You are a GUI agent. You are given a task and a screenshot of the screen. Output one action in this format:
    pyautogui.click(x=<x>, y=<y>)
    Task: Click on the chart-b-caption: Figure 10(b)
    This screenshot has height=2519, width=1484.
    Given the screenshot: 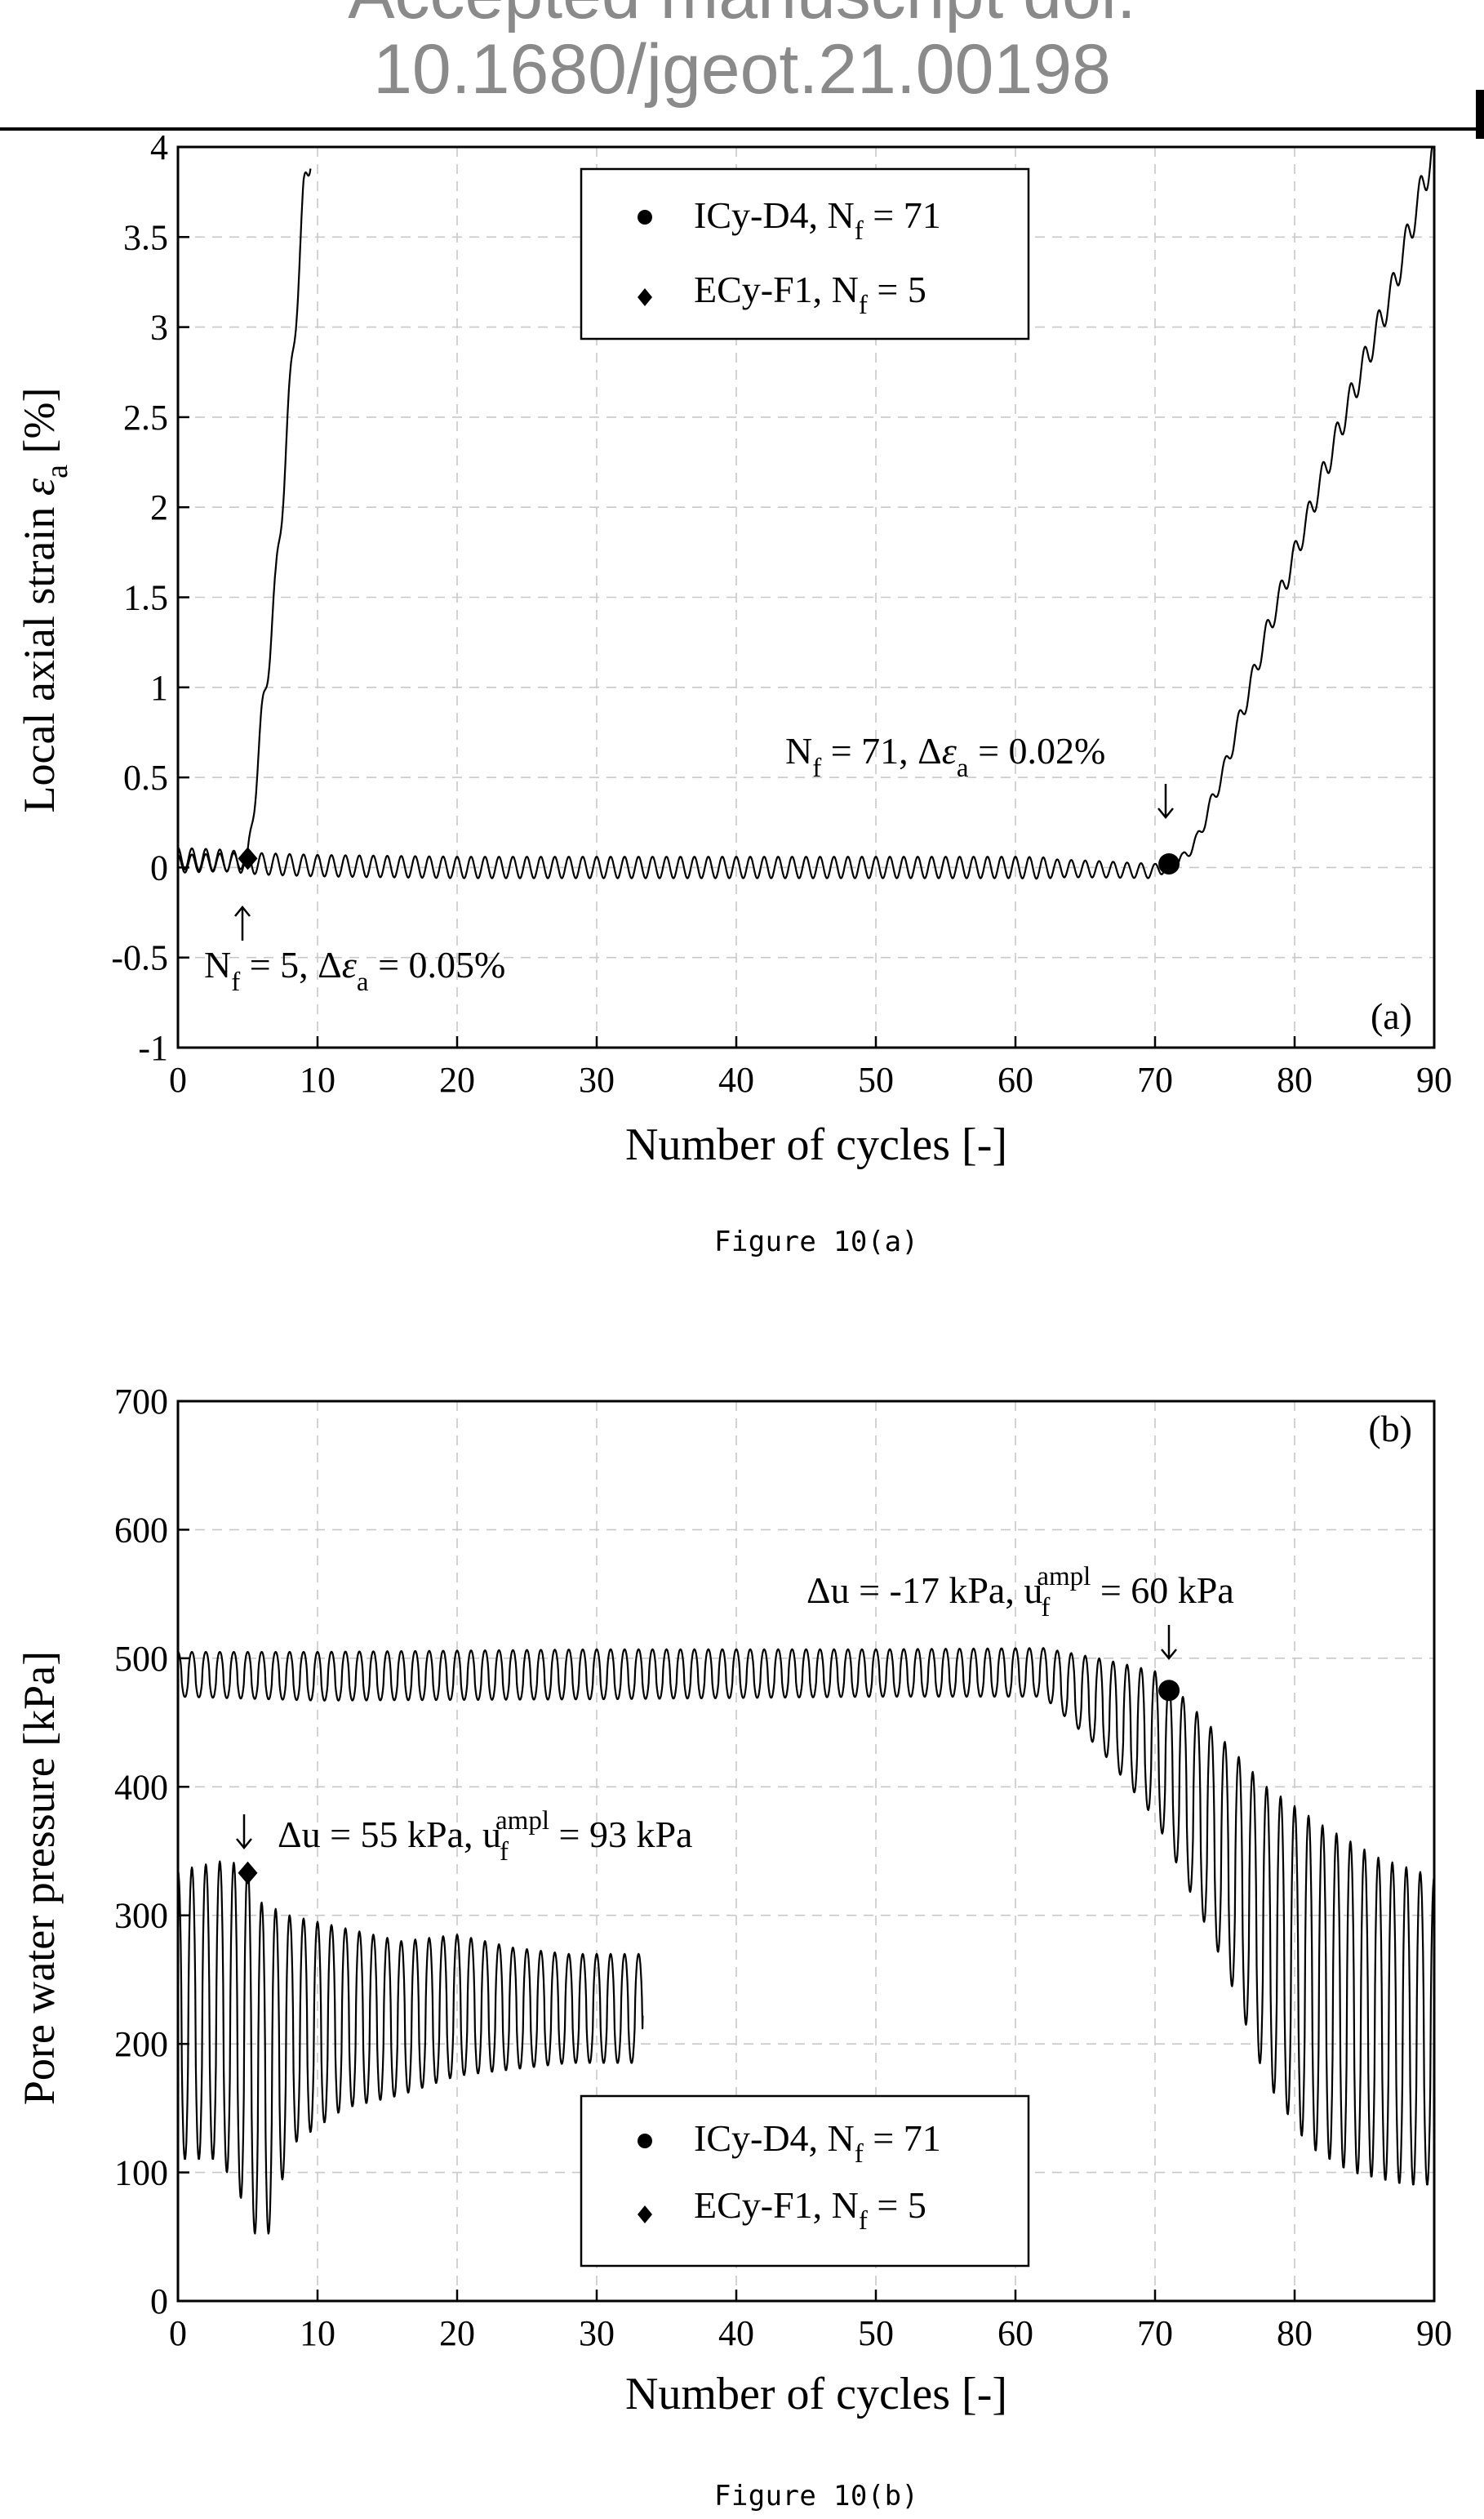 What is the action you would take?
    pyautogui.click(x=816, y=2496)
    